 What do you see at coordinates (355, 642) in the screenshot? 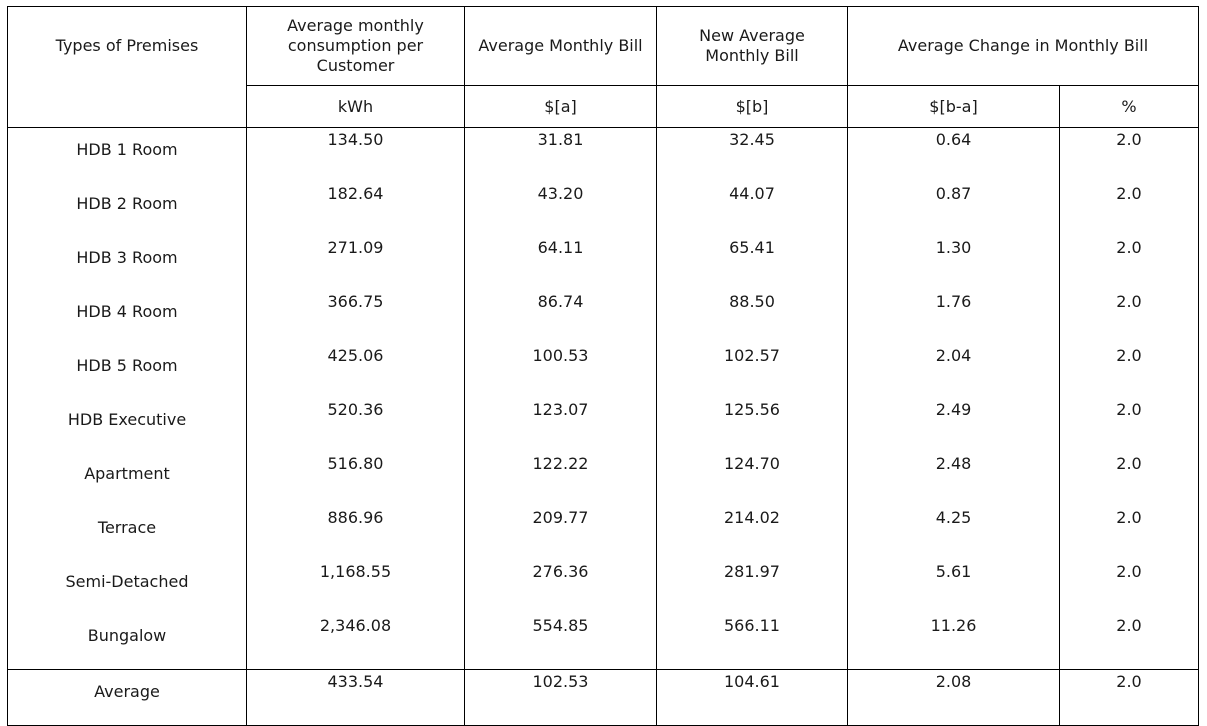
I see `cell-kwh: 2,346.08` at bounding box center [355, 642].